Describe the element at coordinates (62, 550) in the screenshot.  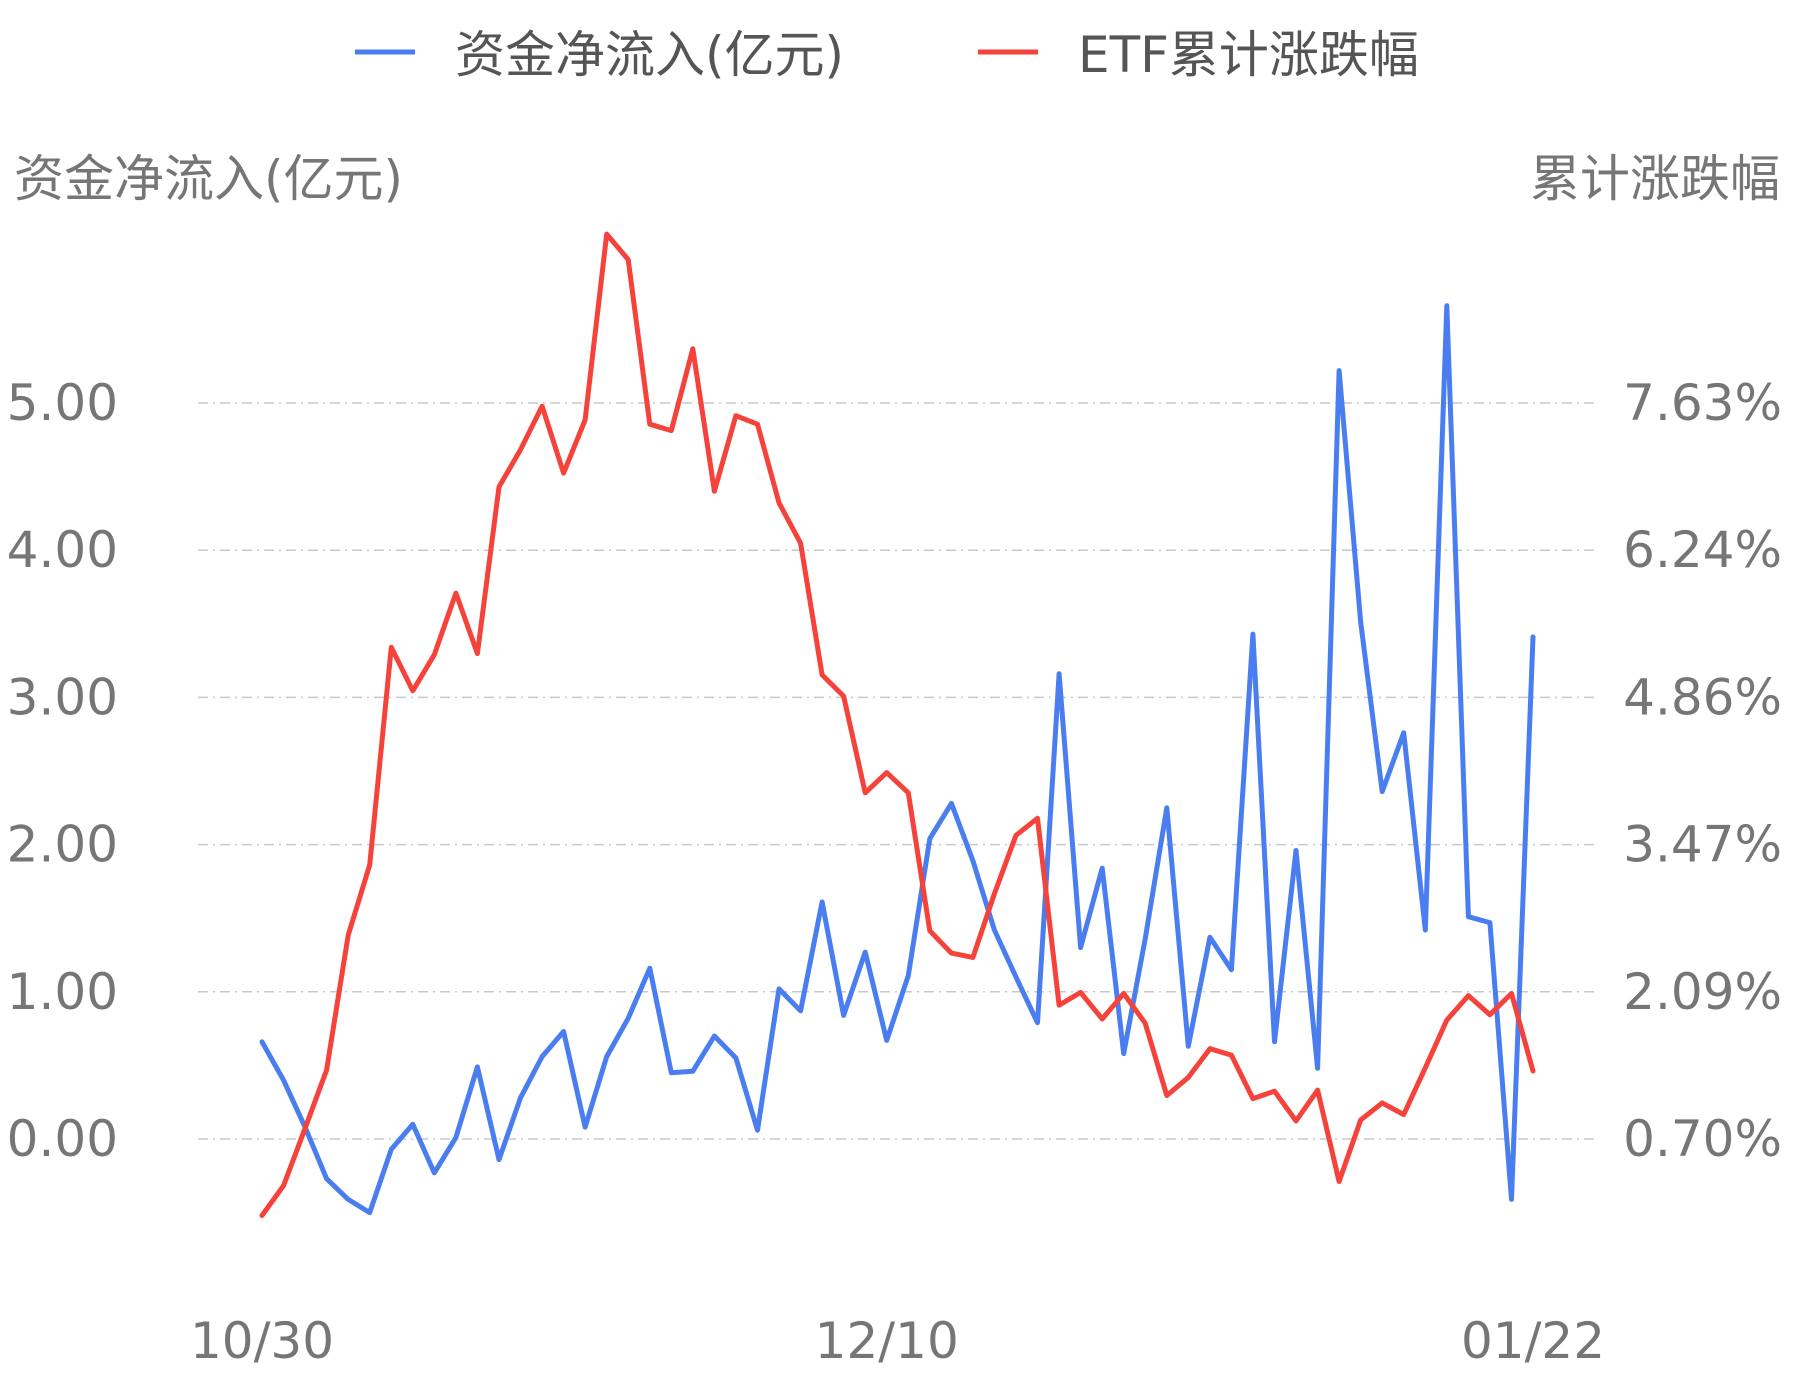
I see `y-left-tick-label: 4.00` at that location.